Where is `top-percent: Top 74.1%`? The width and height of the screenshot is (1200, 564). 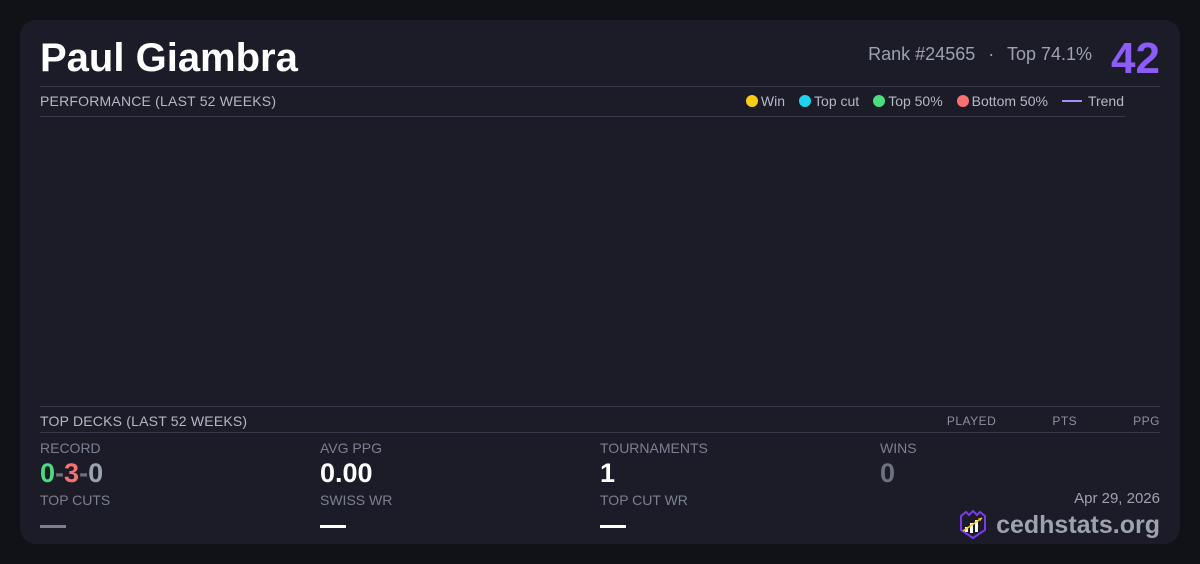
top-percent: Top 74.1% is located at coordinates (1049, 54).